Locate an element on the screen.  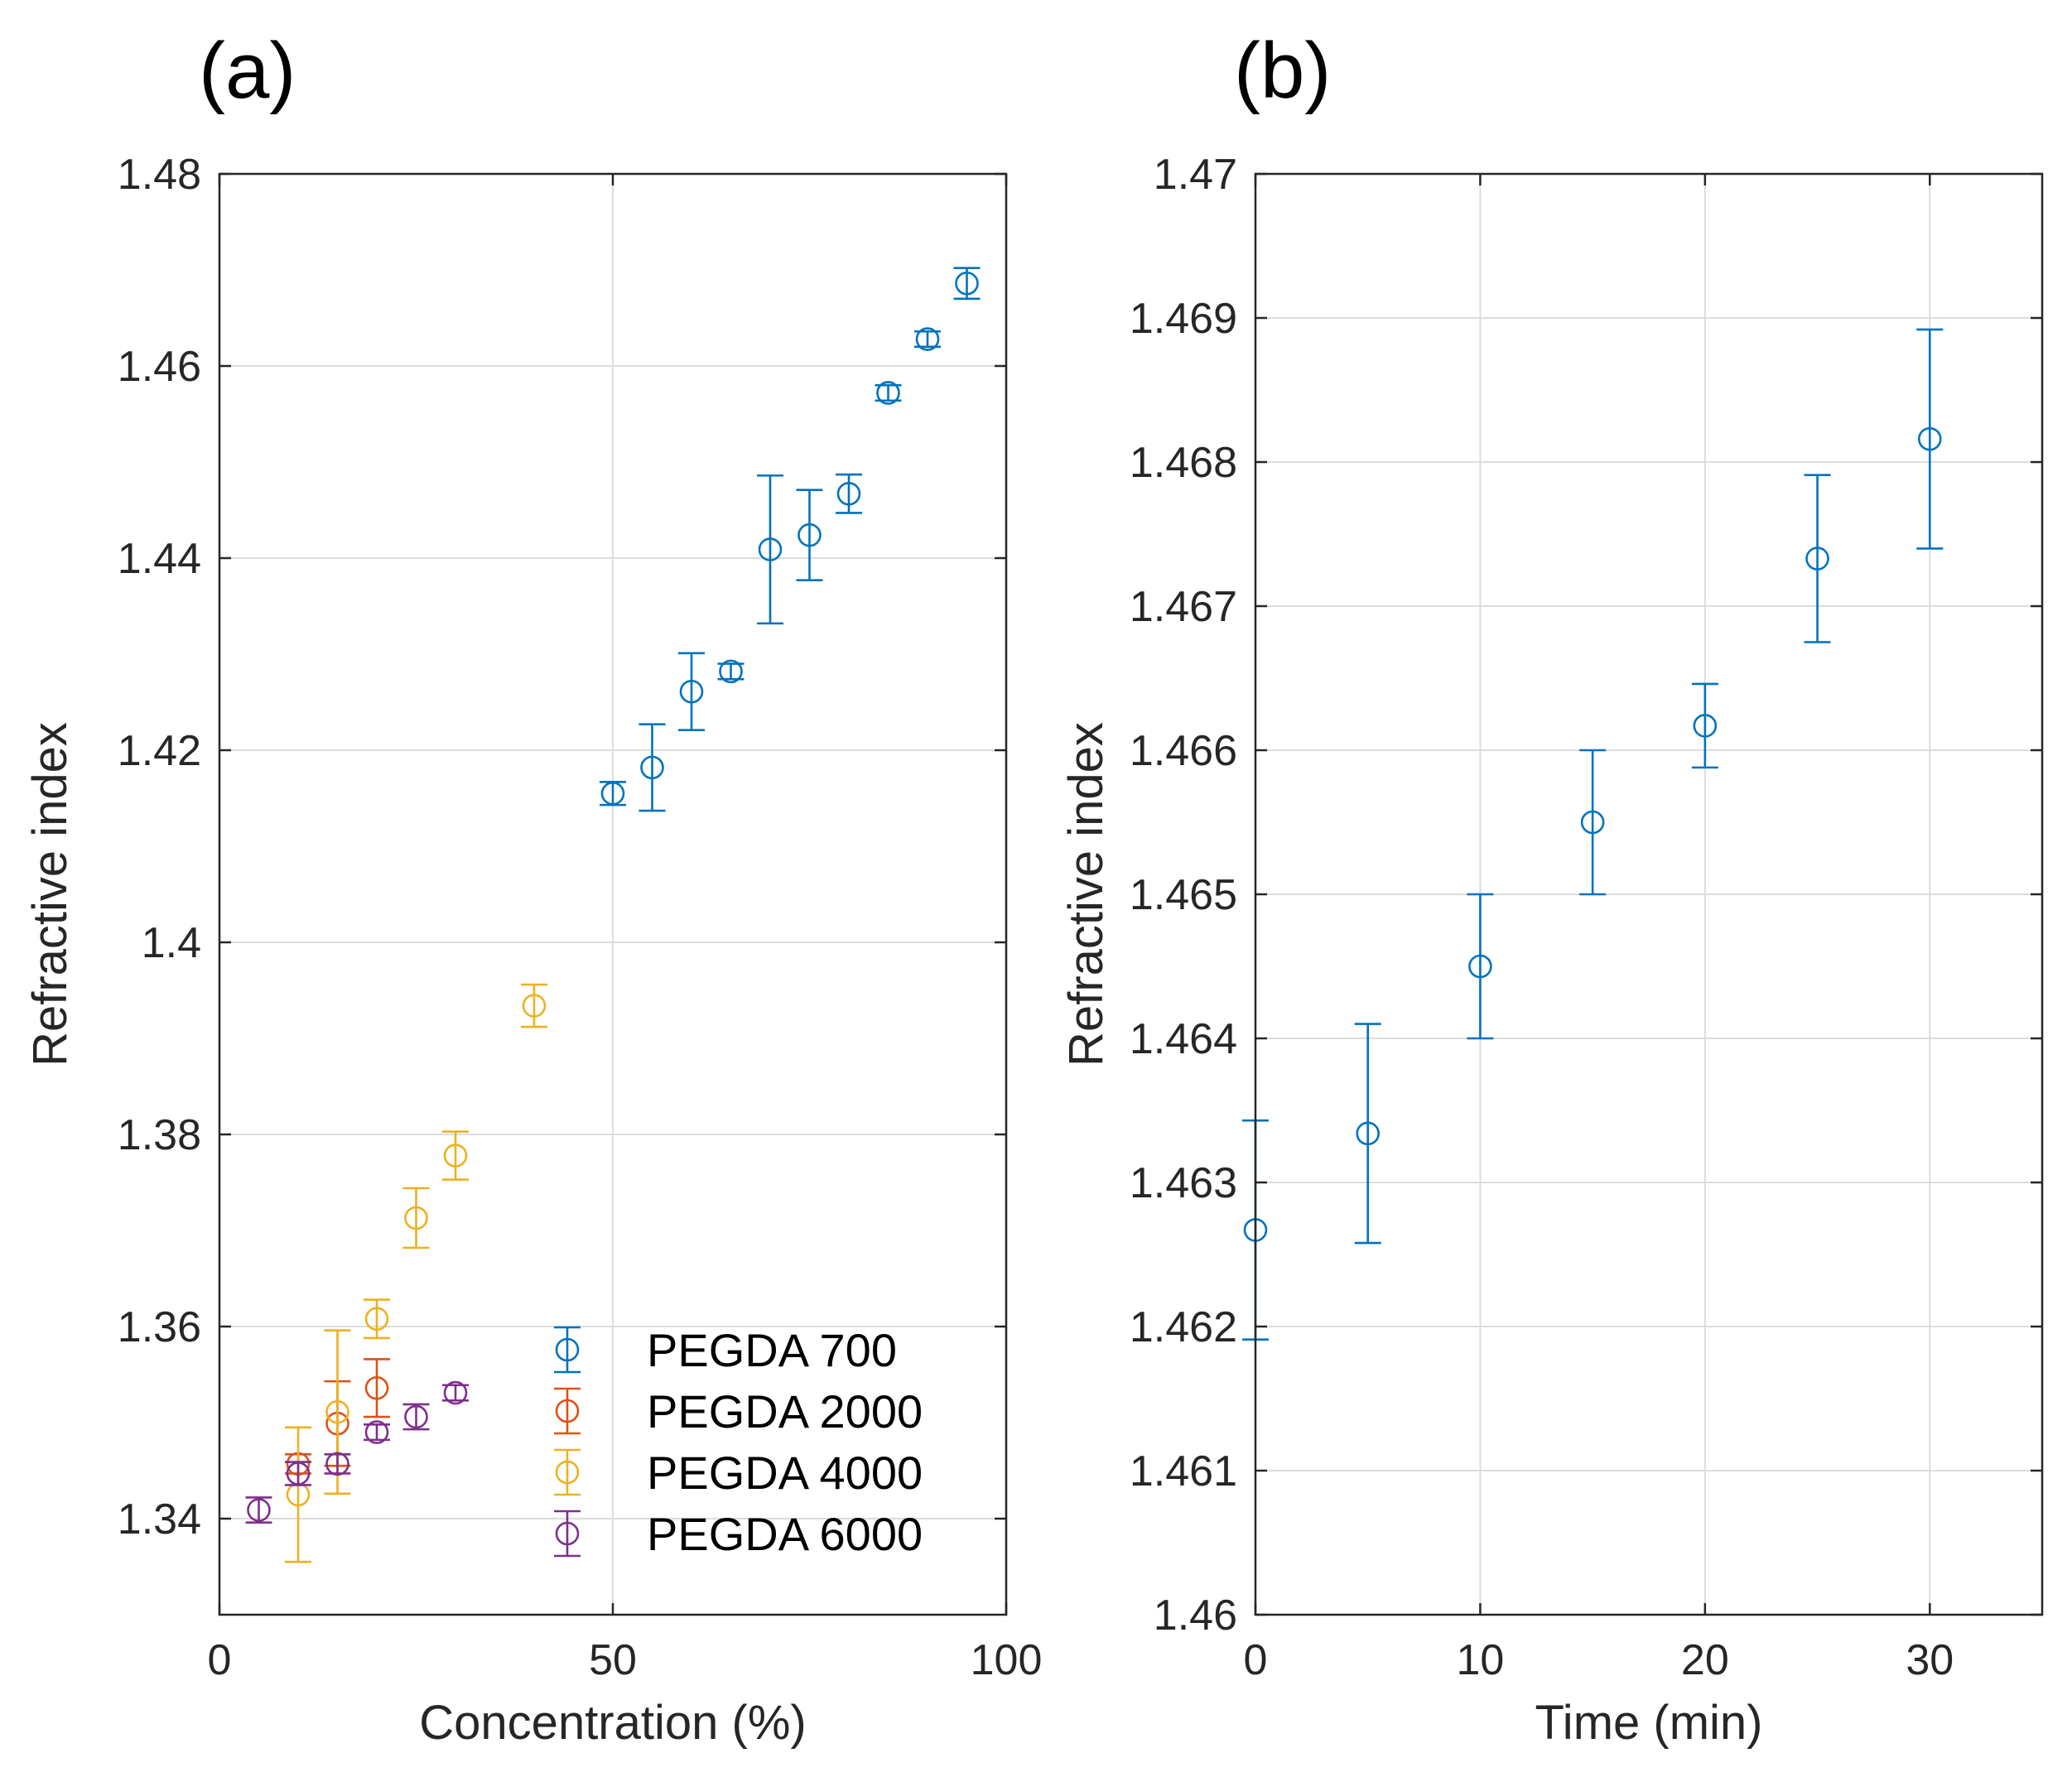
x-tick-label: 30 is located at coordinates (1930, 1660).